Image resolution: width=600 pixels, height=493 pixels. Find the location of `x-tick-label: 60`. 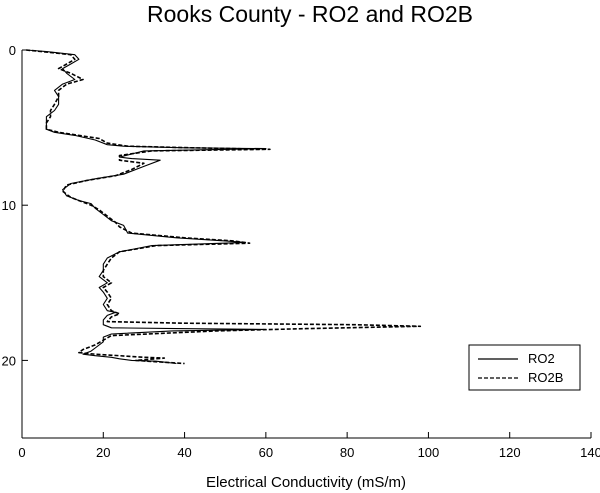

x-tick-label: 60 is located at coordinates (266, 452).